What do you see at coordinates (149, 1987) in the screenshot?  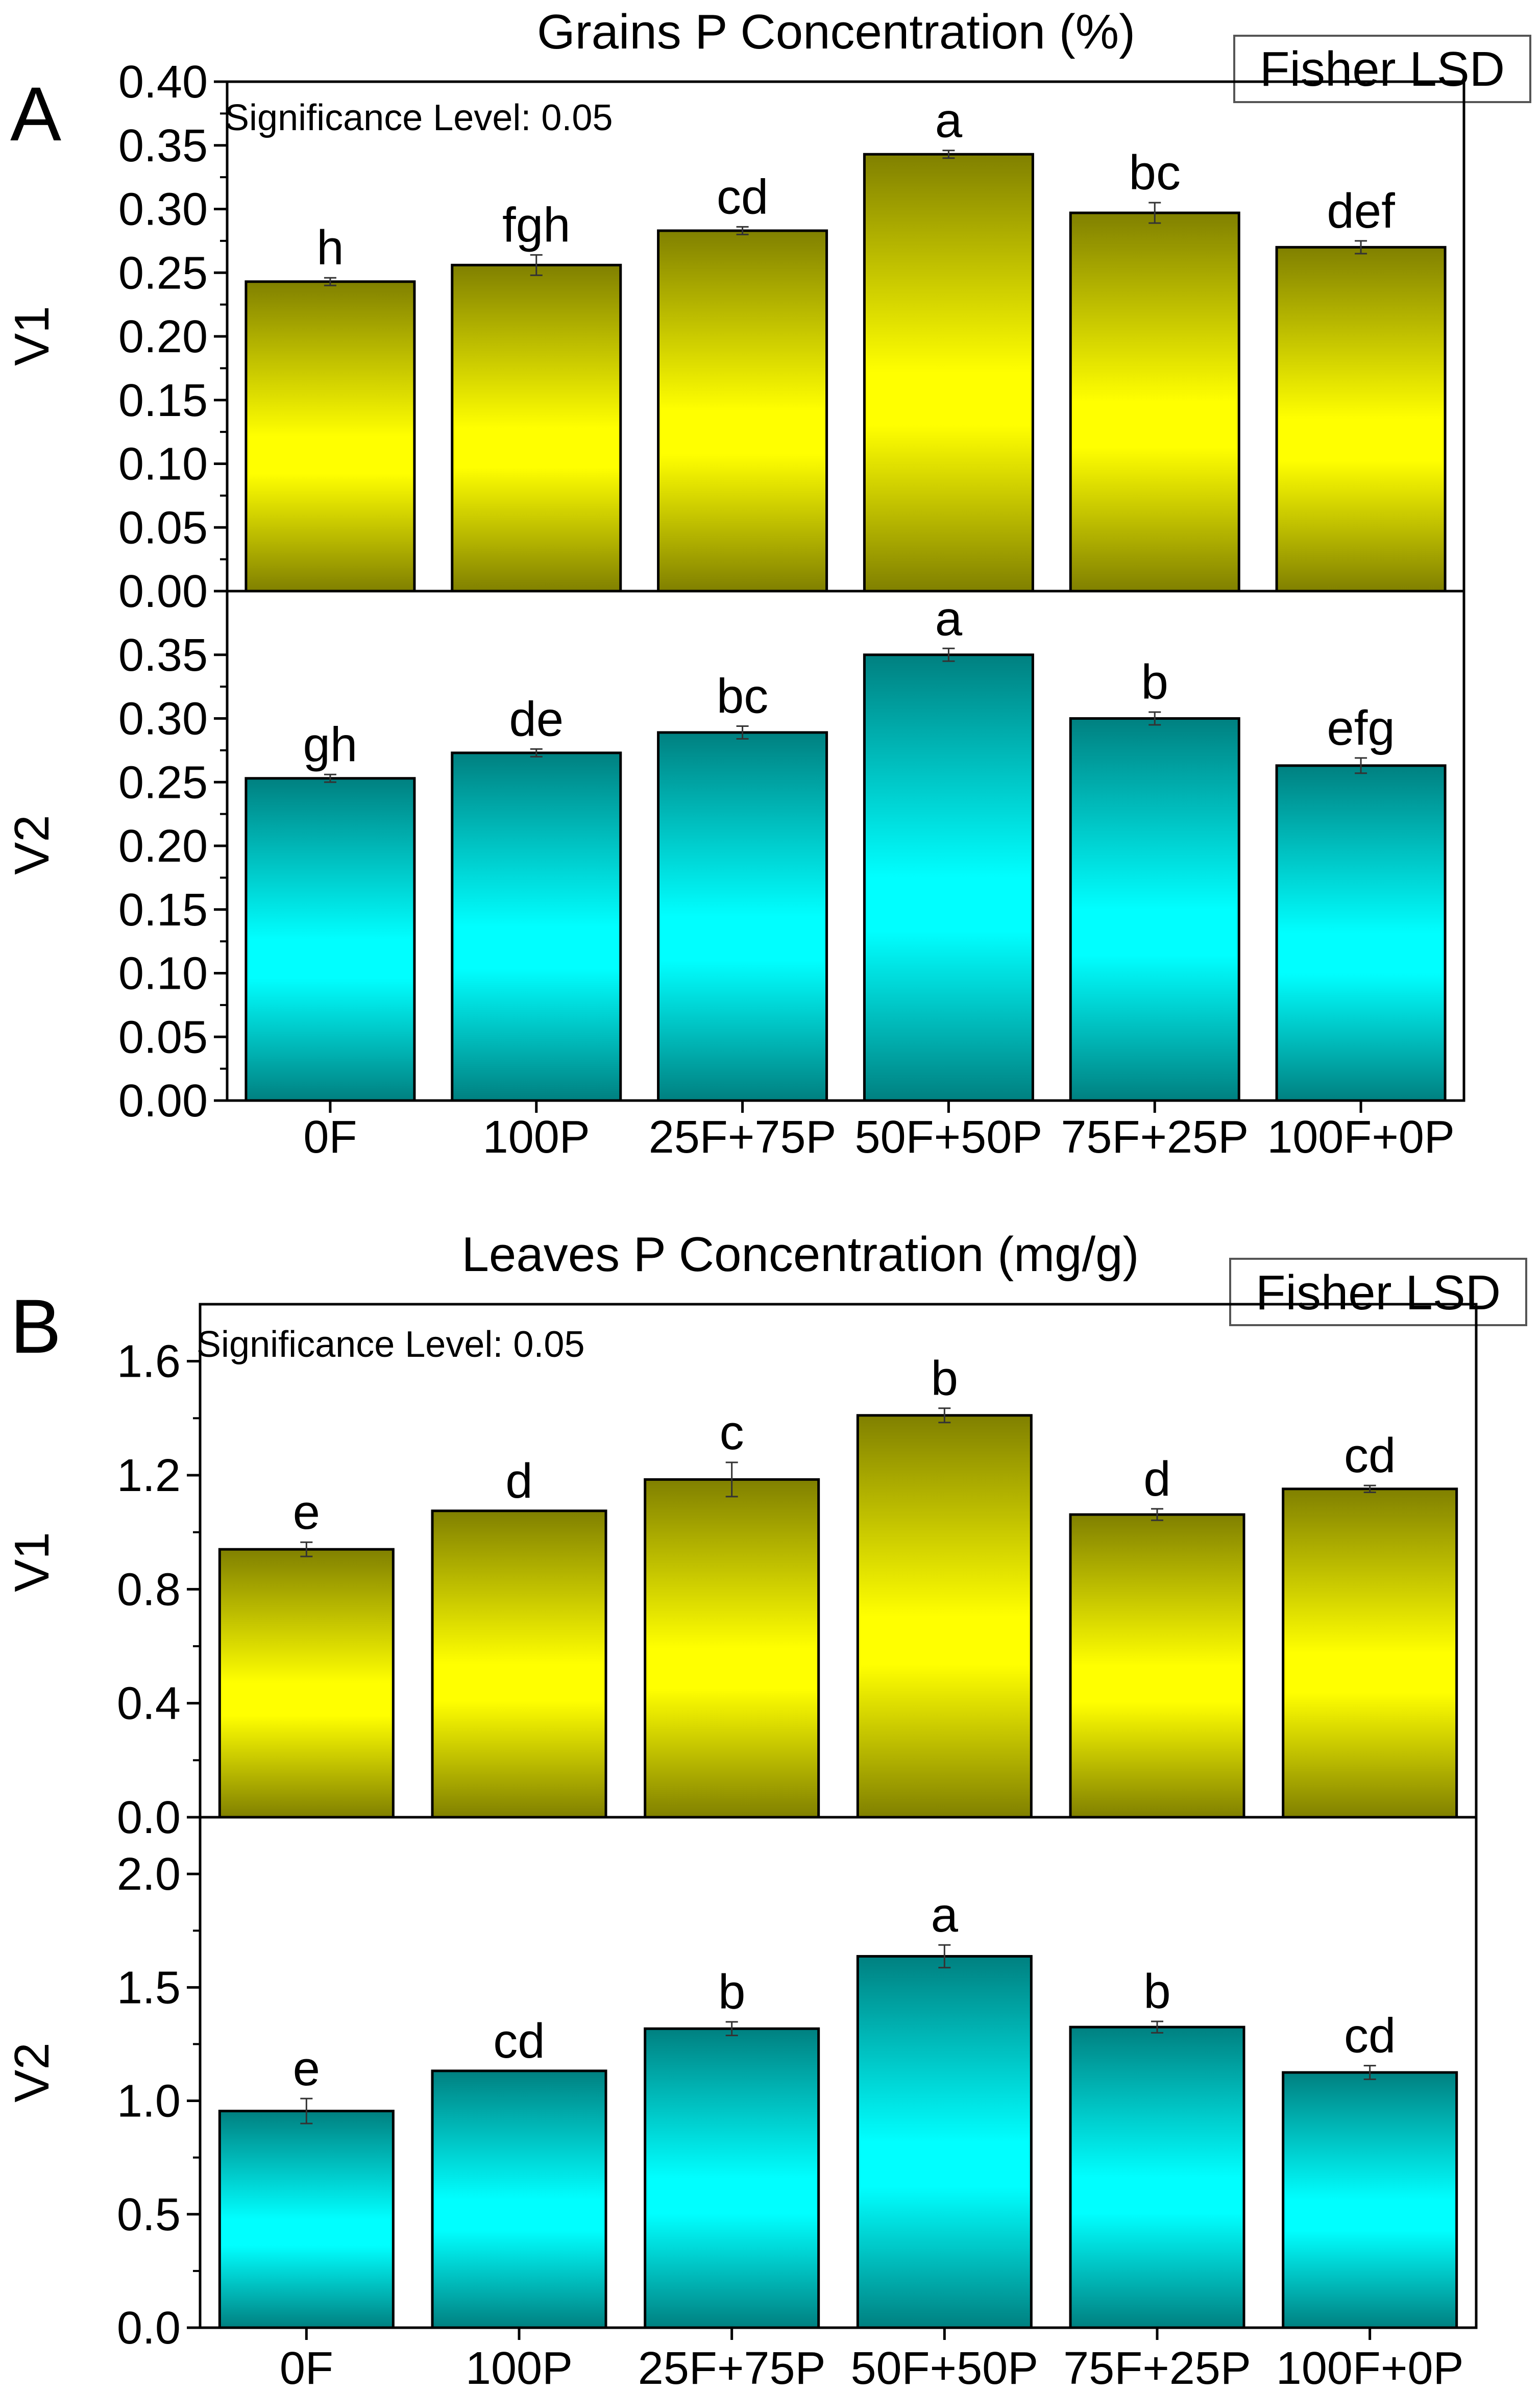 I see `tick-label: 1.5` at bounding box center [149, 1987].